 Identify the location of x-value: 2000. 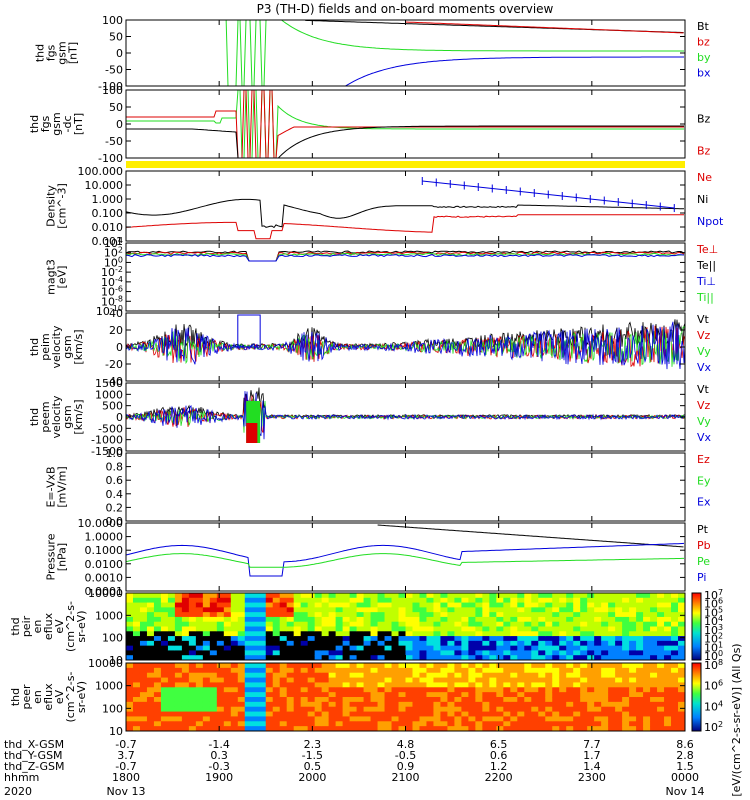
(312, 777).